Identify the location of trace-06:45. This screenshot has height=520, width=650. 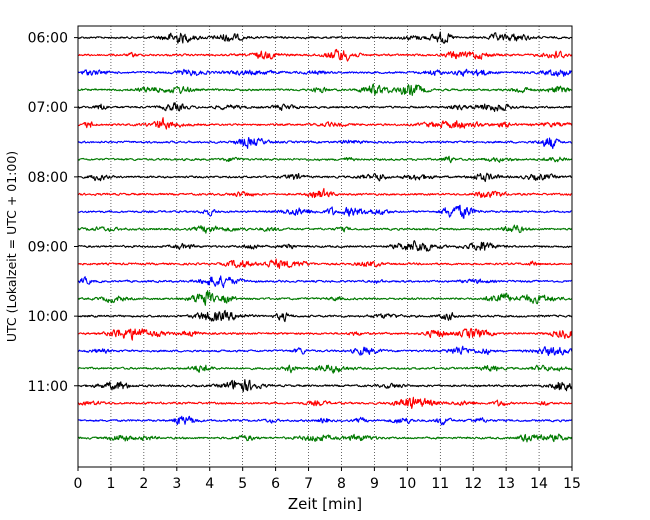
(325, 89).